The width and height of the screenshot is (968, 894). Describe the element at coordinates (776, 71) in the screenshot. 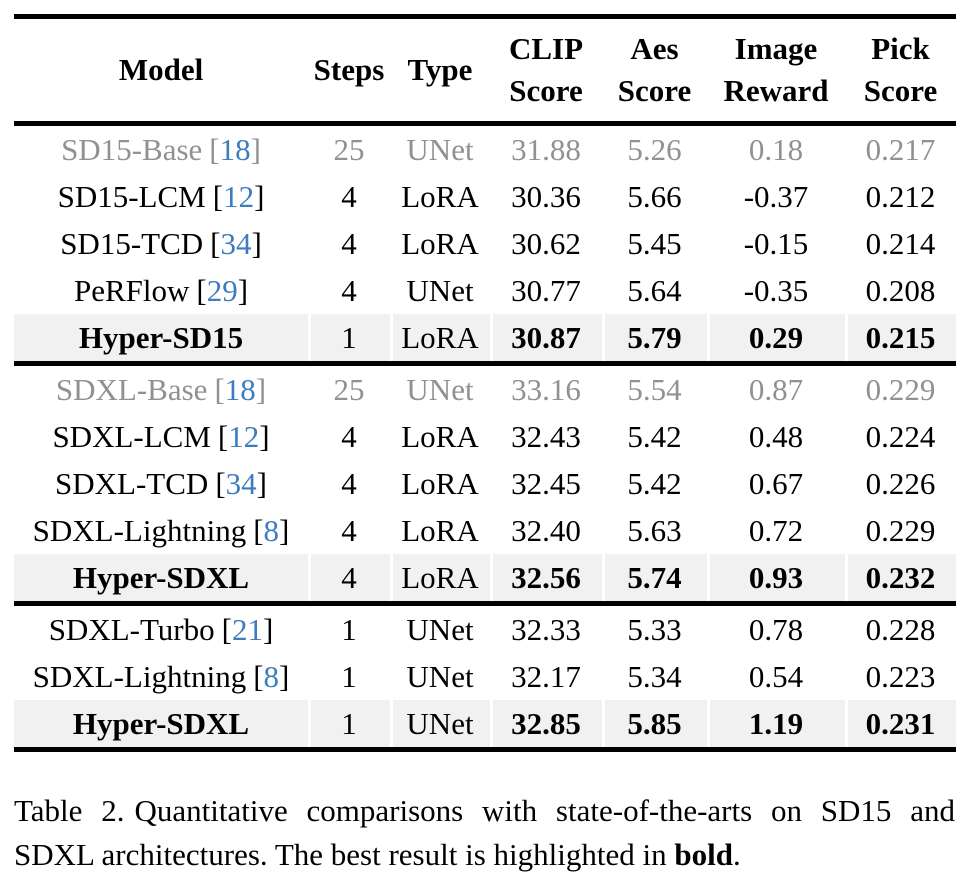

I see `col-header-image-reward: Image Reward` at that location.